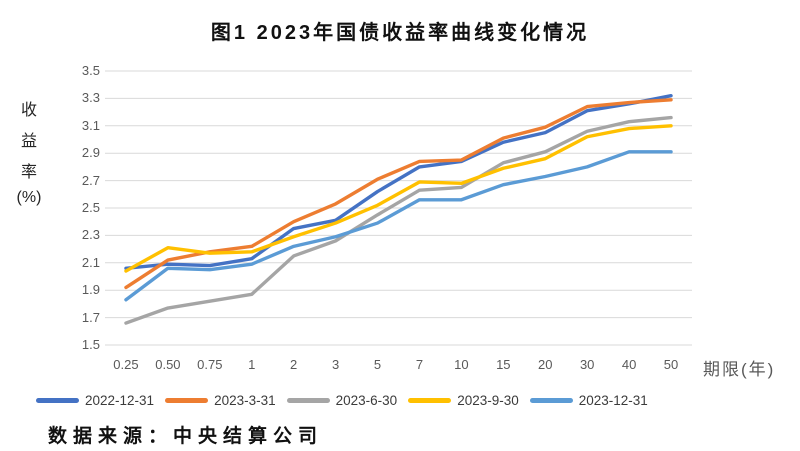 The width and height of the screenshot is (800, 451). I want to click on legend-item-2023-3-31: 2023-3-31, so click(220, 400).